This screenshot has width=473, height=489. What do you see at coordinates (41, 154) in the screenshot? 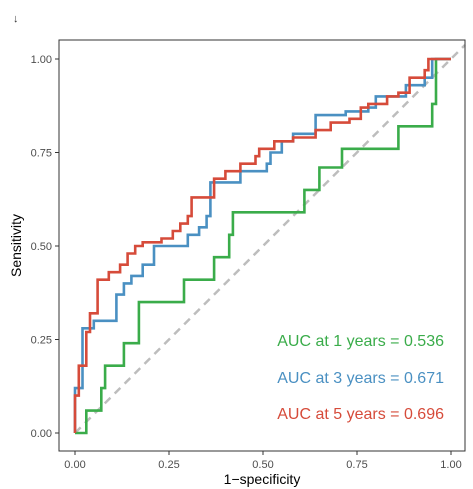
I see `y-tick-label: 0.75` at bounding box center [41, 154].